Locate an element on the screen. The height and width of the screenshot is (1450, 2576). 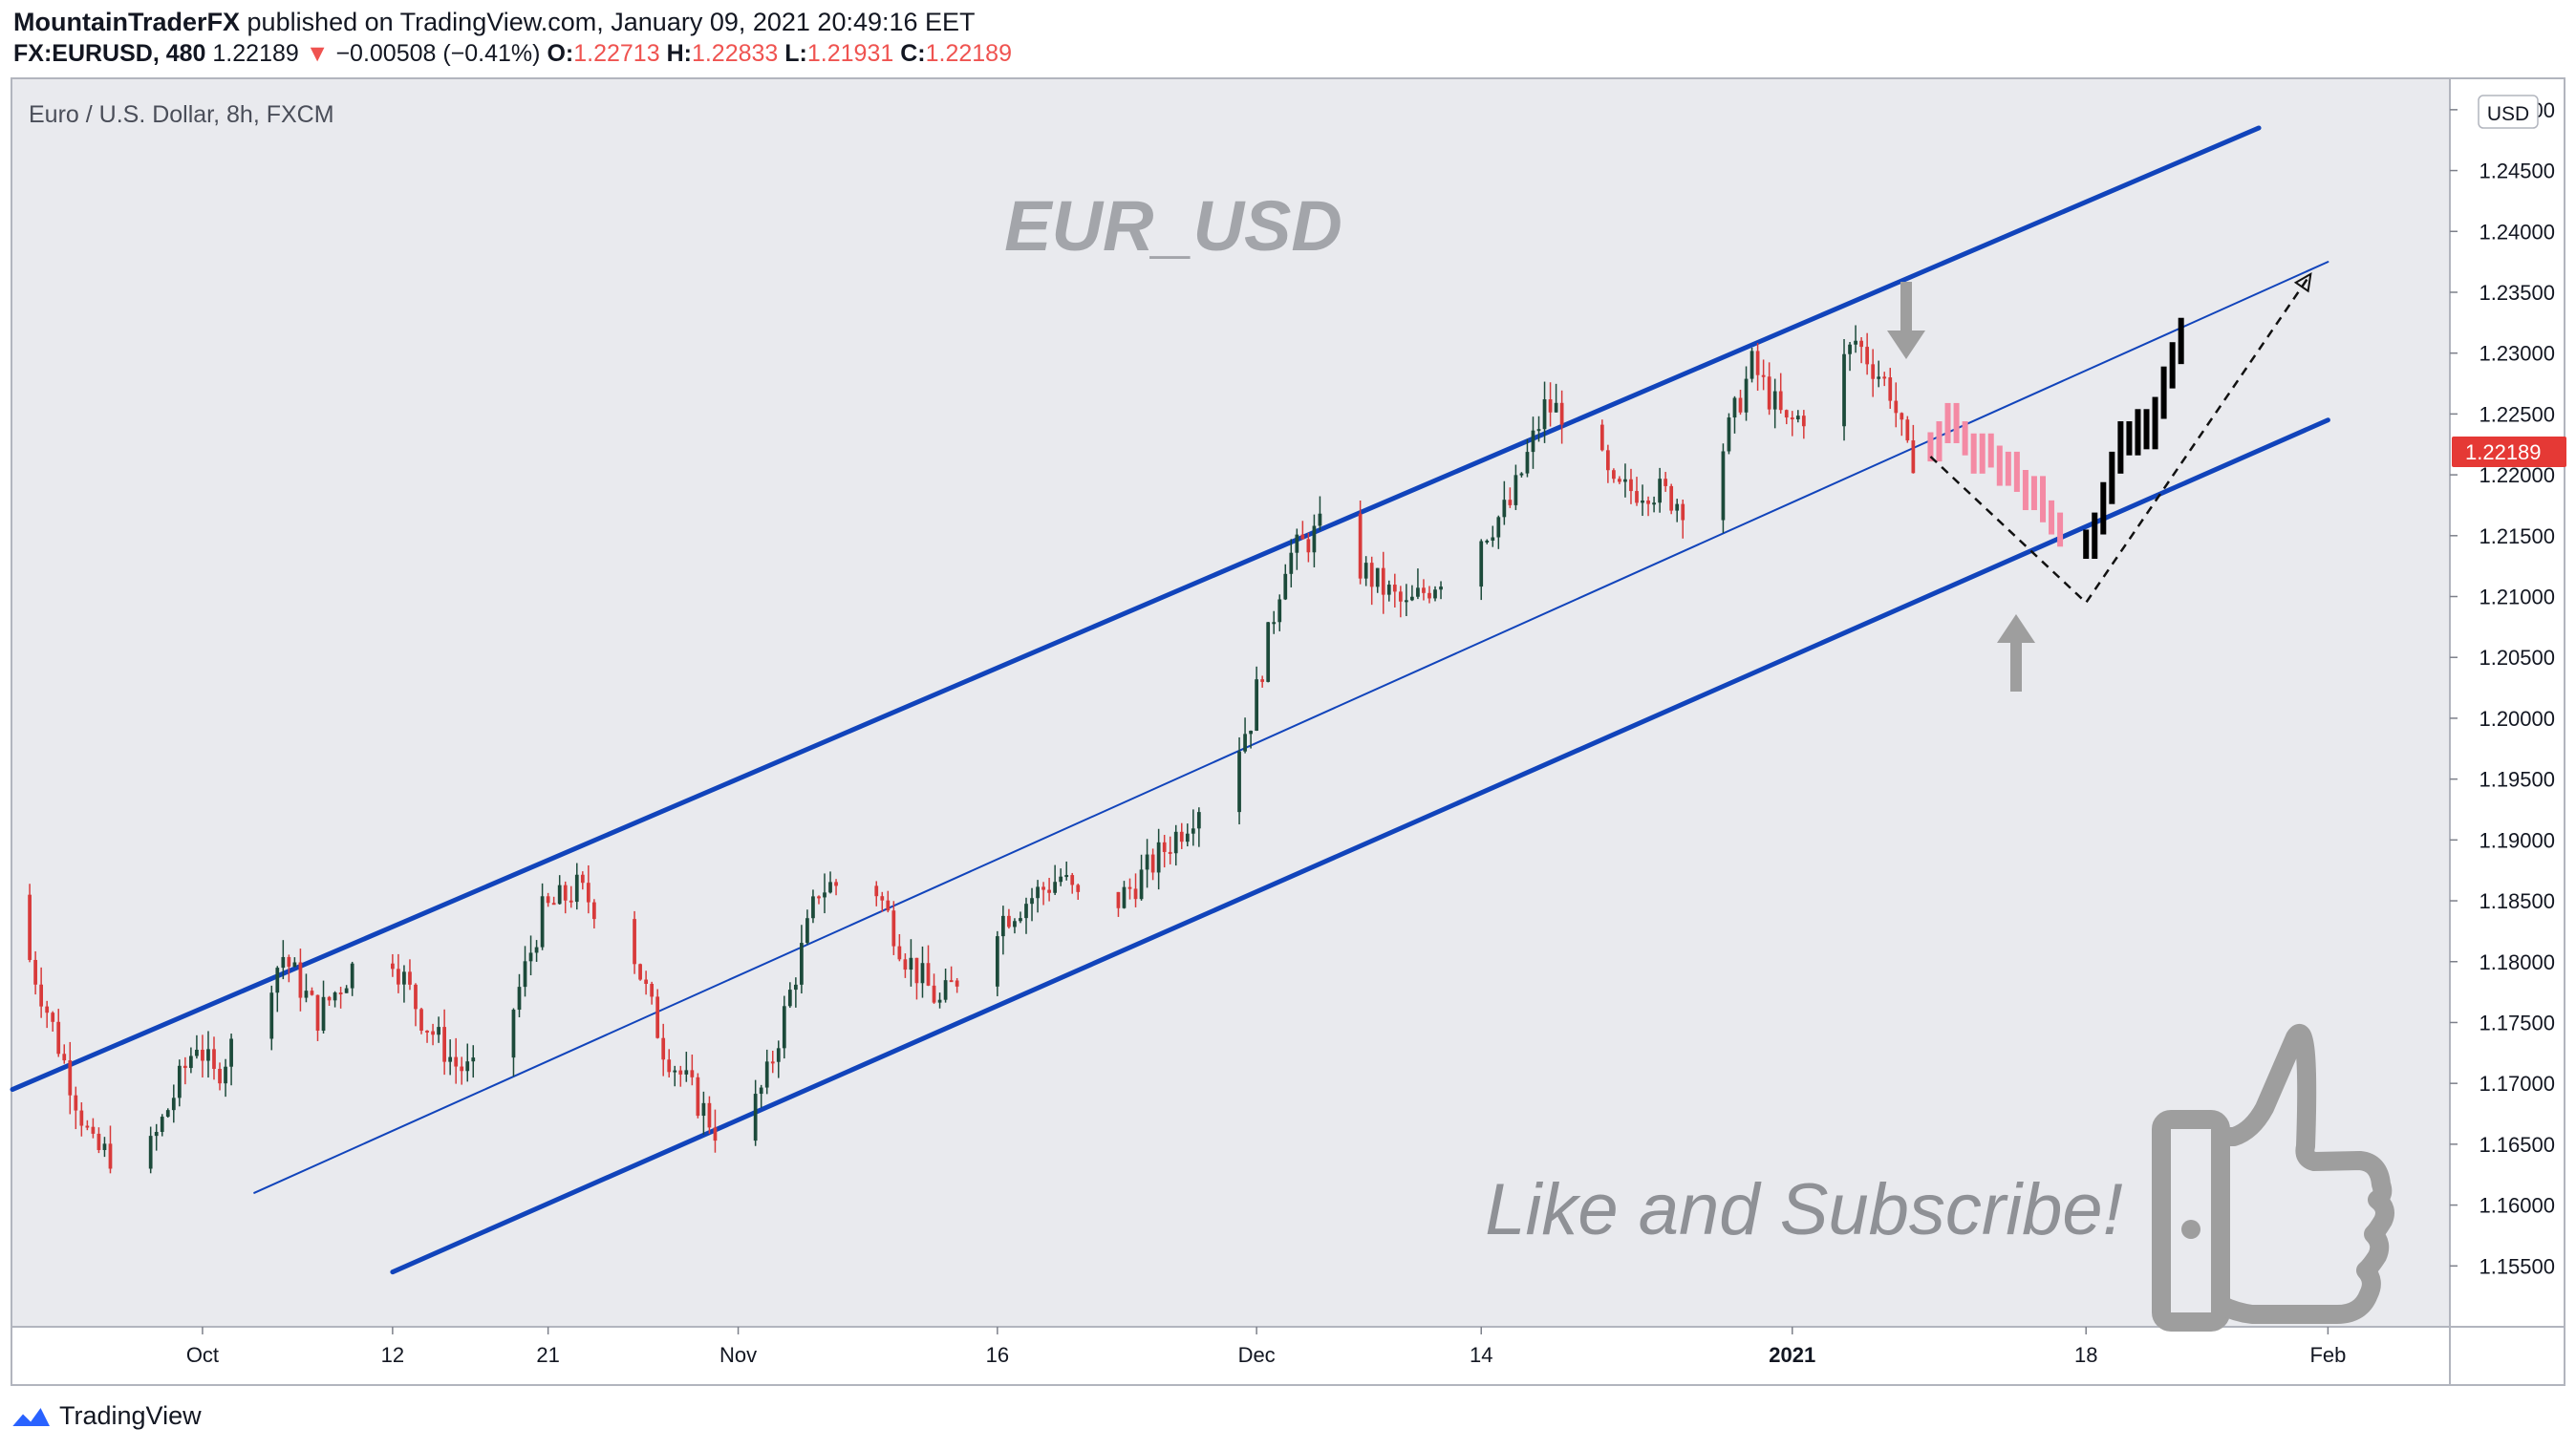
time-tick-label: Nov is located at coordinates (738, 1355).